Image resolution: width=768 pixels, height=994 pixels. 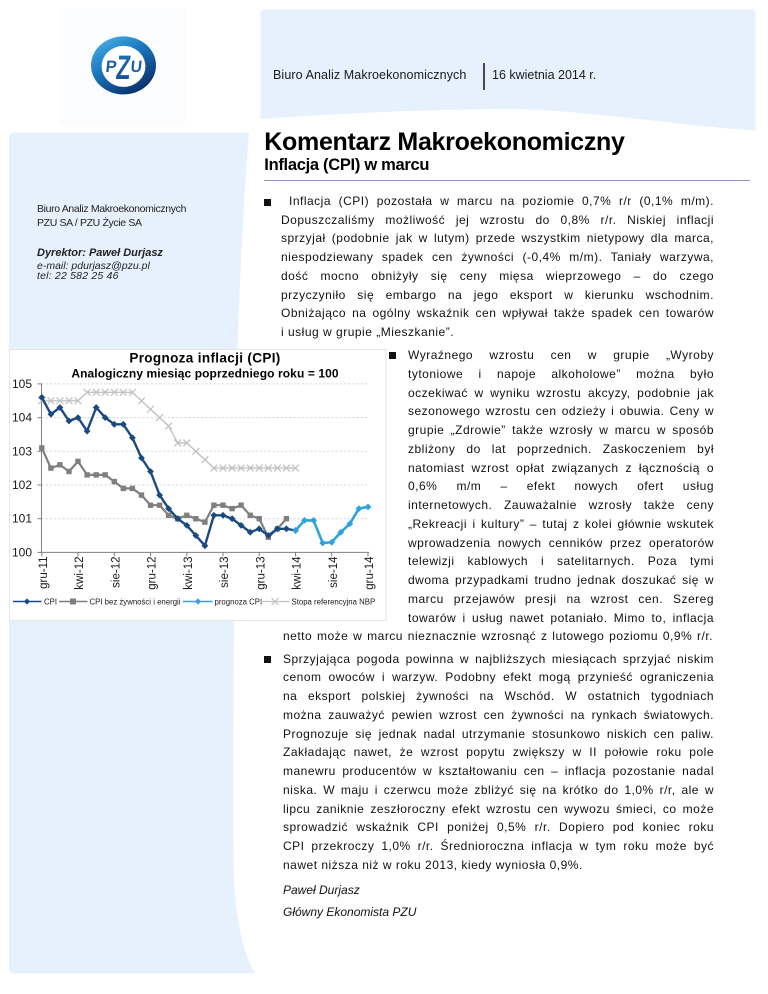 What do you see at coordinates (189, 573) in the screenshot?
I see `svg-text: kwi-13` at bounding box center [189, 573].